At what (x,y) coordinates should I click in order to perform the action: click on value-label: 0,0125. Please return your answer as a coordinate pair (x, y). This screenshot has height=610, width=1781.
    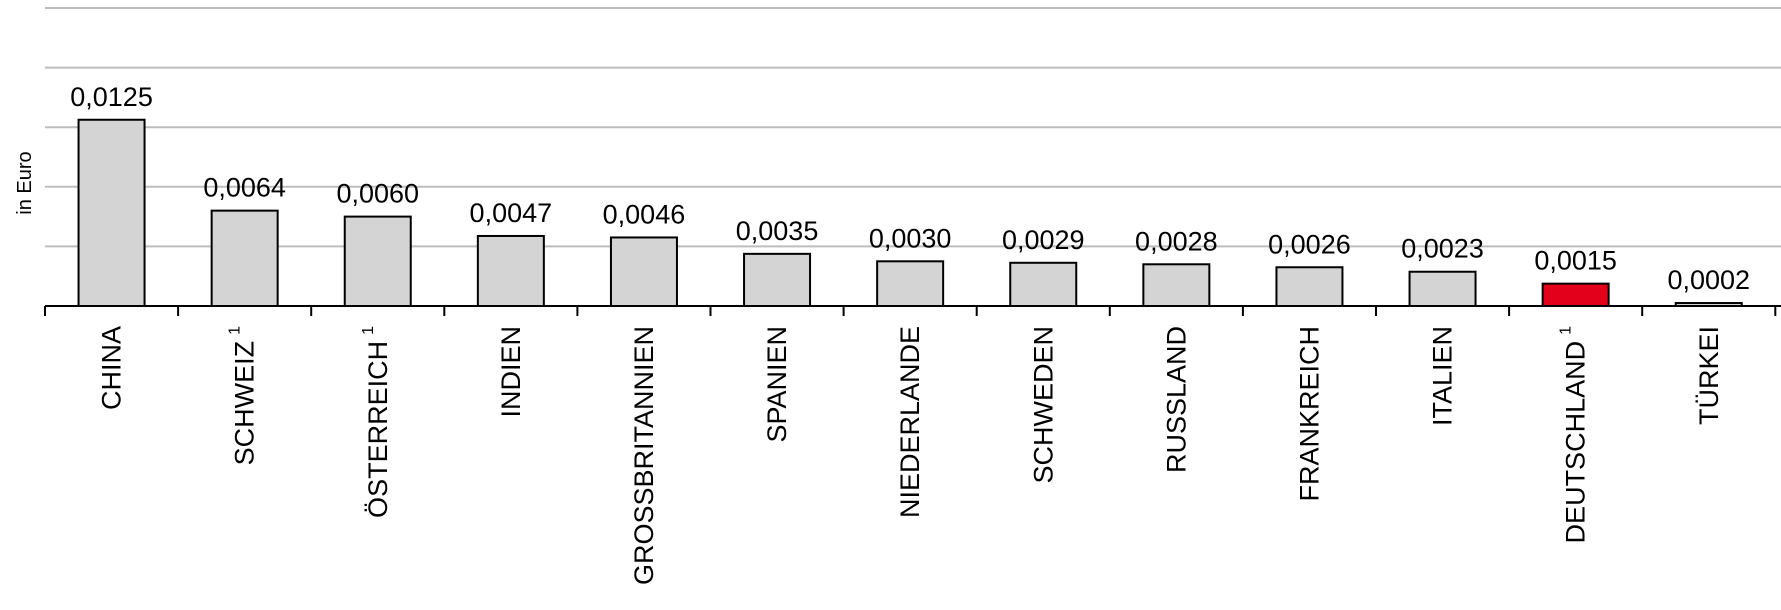
    Looking at the image, I should click on (111, 97).